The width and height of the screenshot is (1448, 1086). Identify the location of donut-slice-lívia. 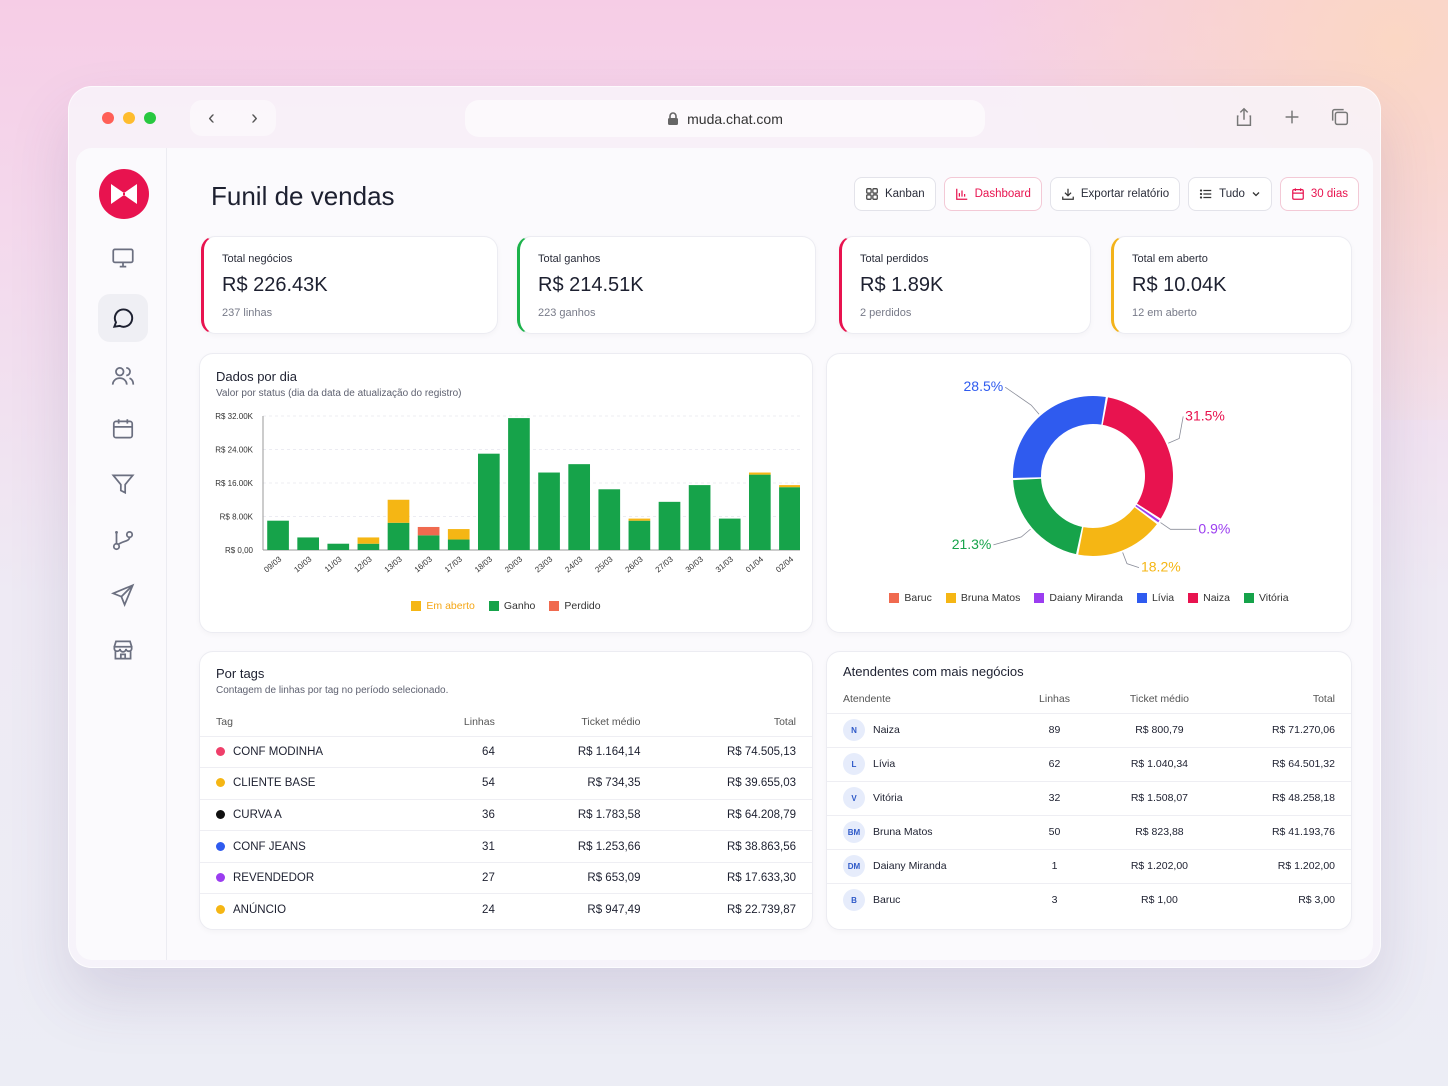
(1059, 437).